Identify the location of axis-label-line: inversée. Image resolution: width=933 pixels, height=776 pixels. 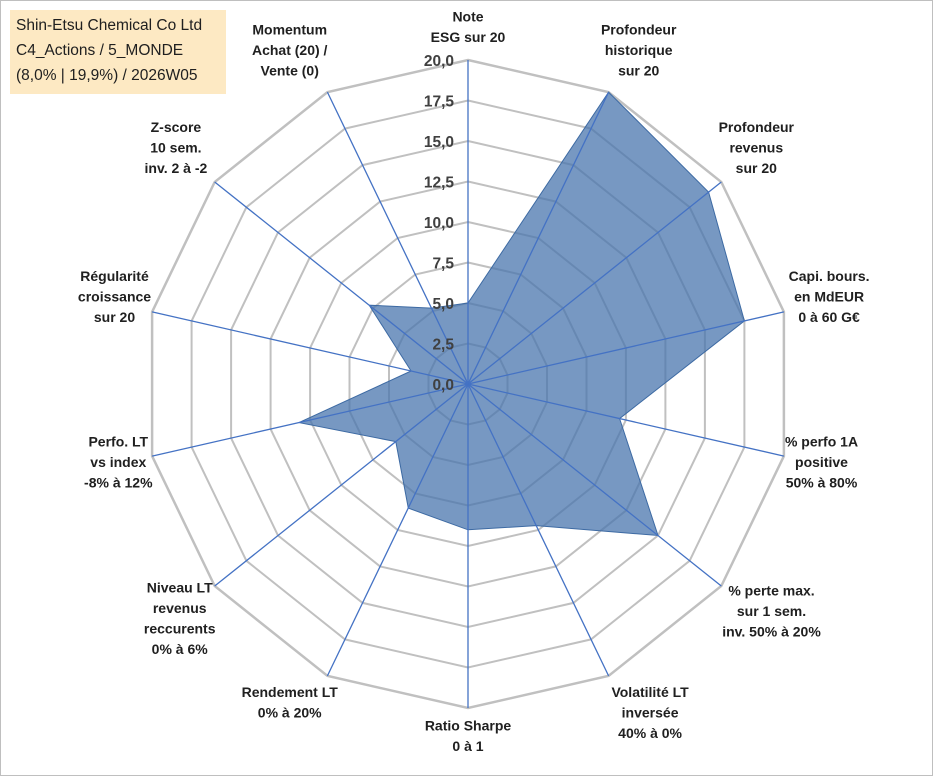
(650, 713).